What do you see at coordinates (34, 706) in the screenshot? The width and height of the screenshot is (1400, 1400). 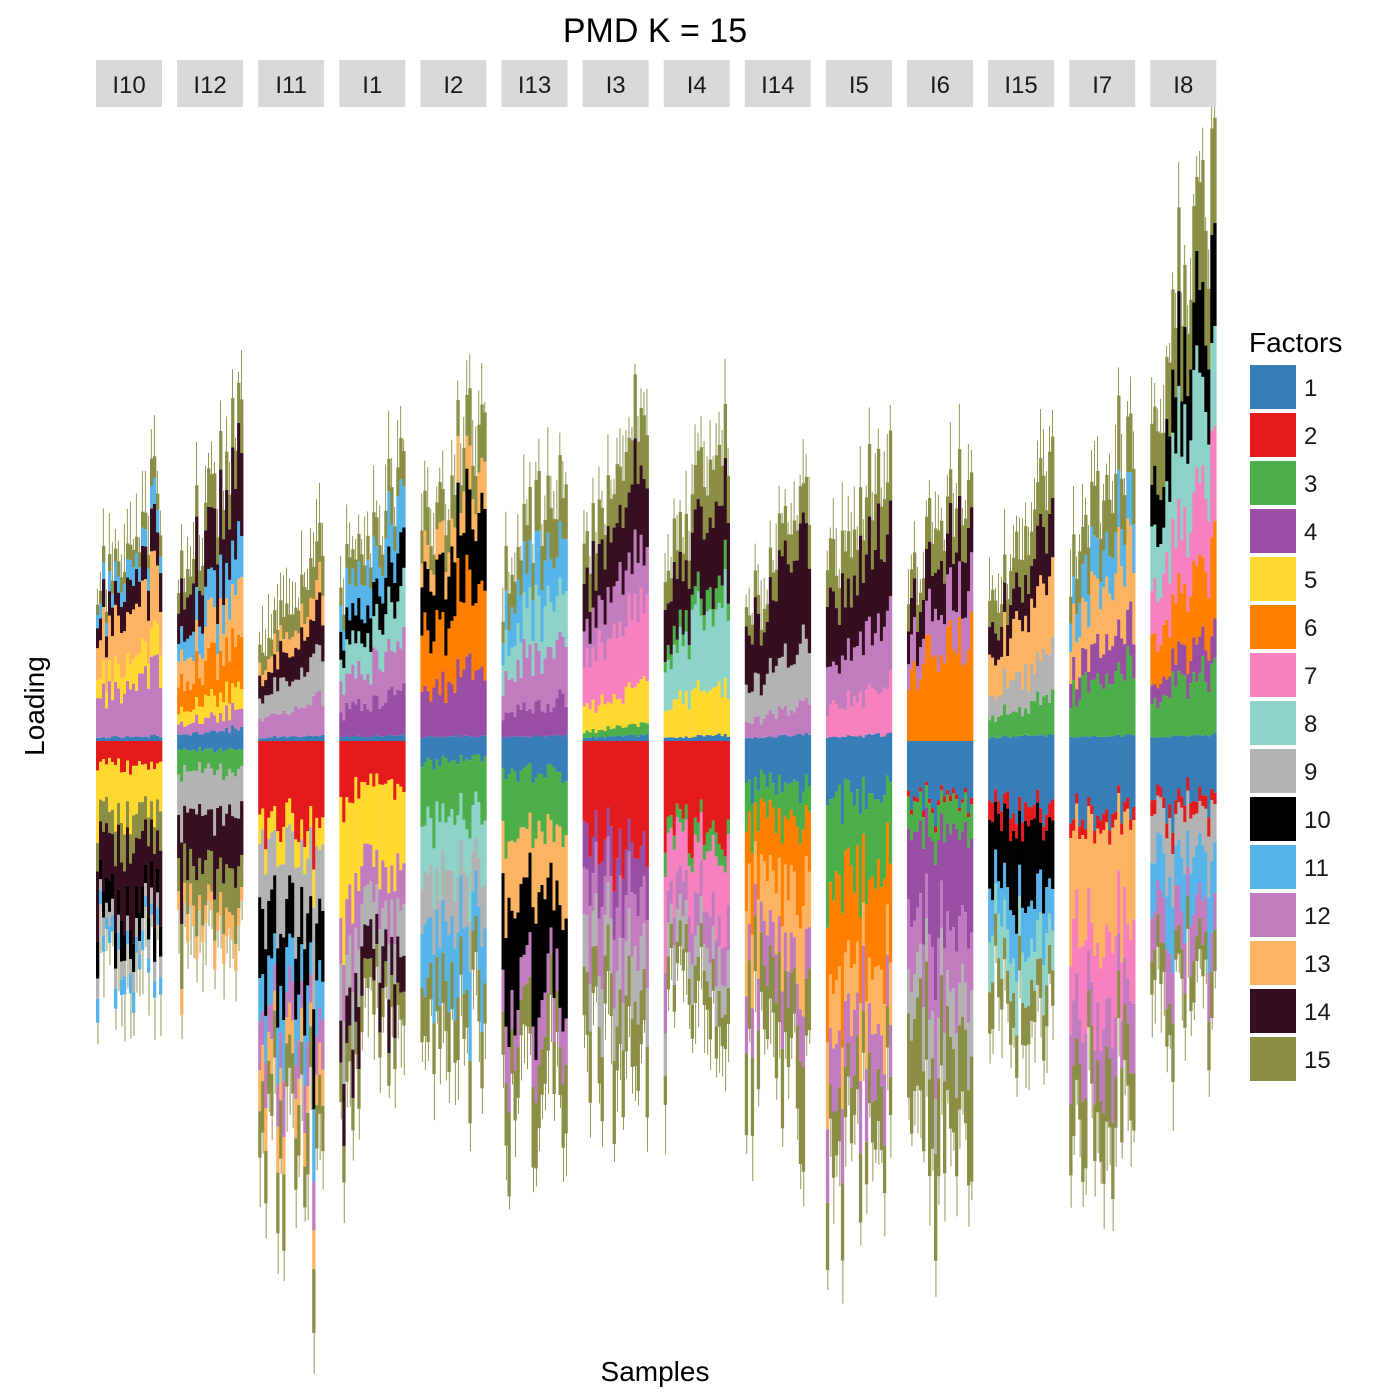 I see `y-axis-label: Loading` at bounding box center [34, 706].